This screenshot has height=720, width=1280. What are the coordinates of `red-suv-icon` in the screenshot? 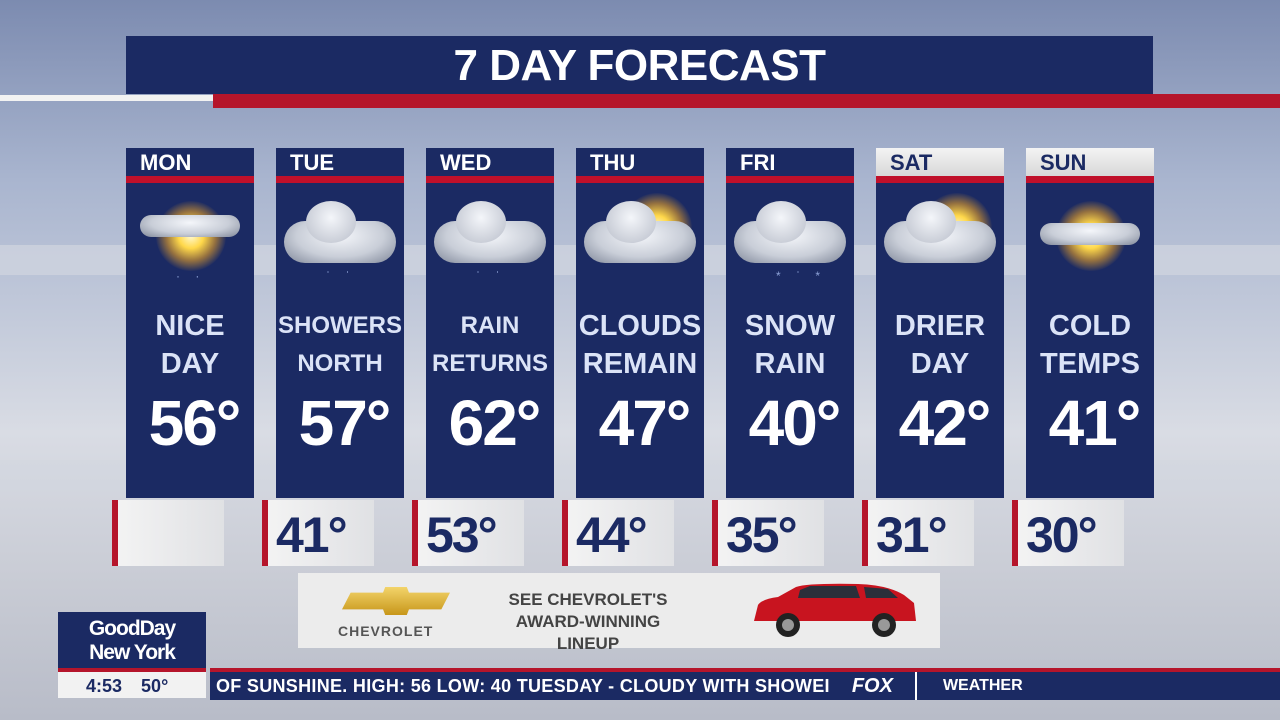 It's located at (835, 610).